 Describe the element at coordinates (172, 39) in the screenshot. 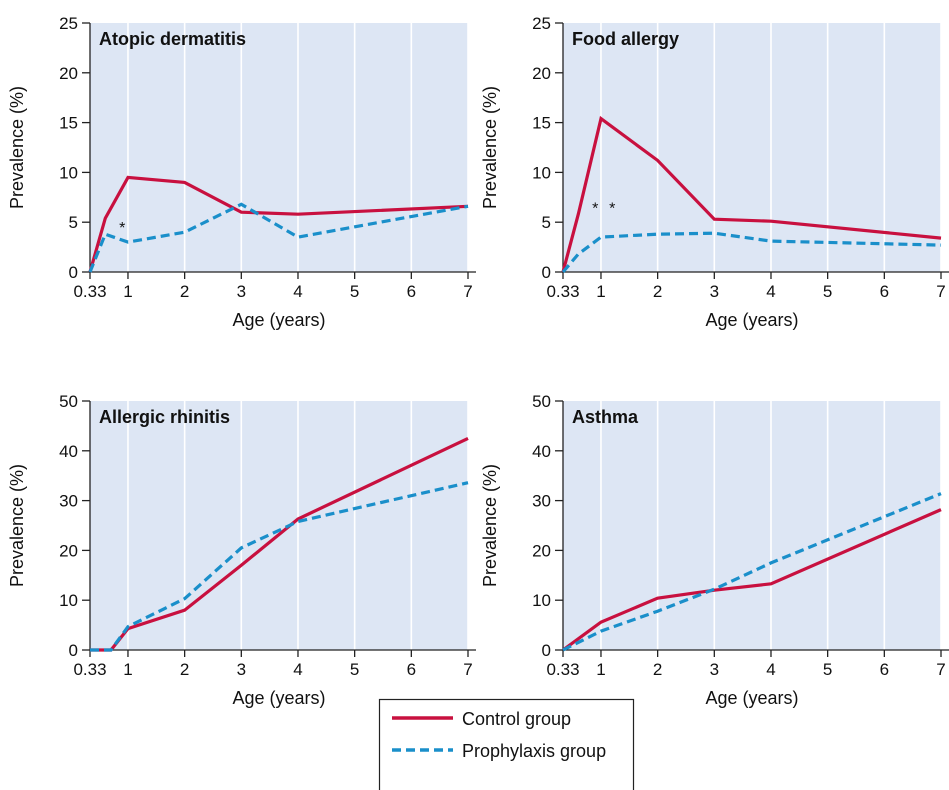

I see `panel-title: Atopic dermatitis` at that location.